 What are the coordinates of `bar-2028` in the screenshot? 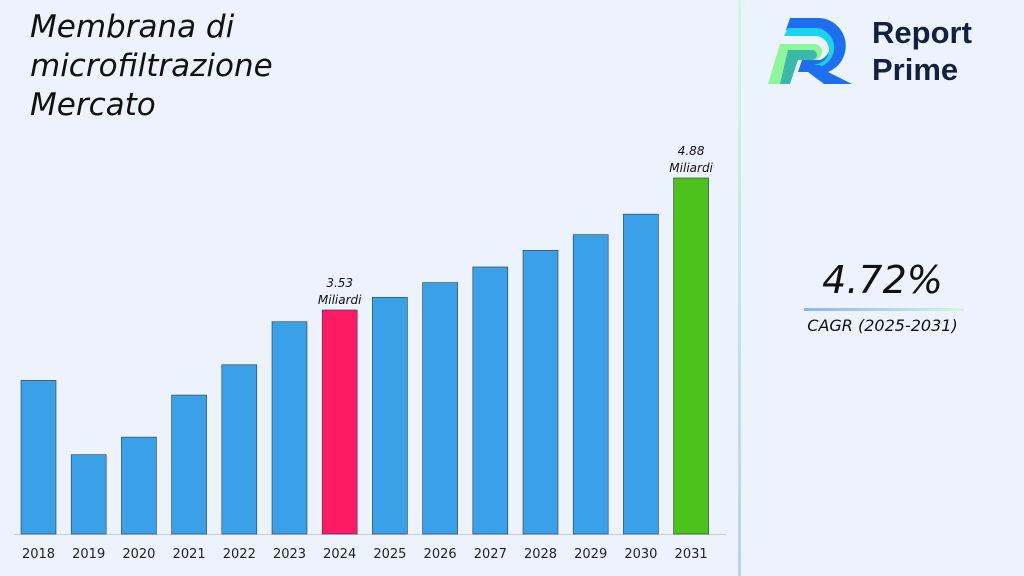 It's located at (540, 392).